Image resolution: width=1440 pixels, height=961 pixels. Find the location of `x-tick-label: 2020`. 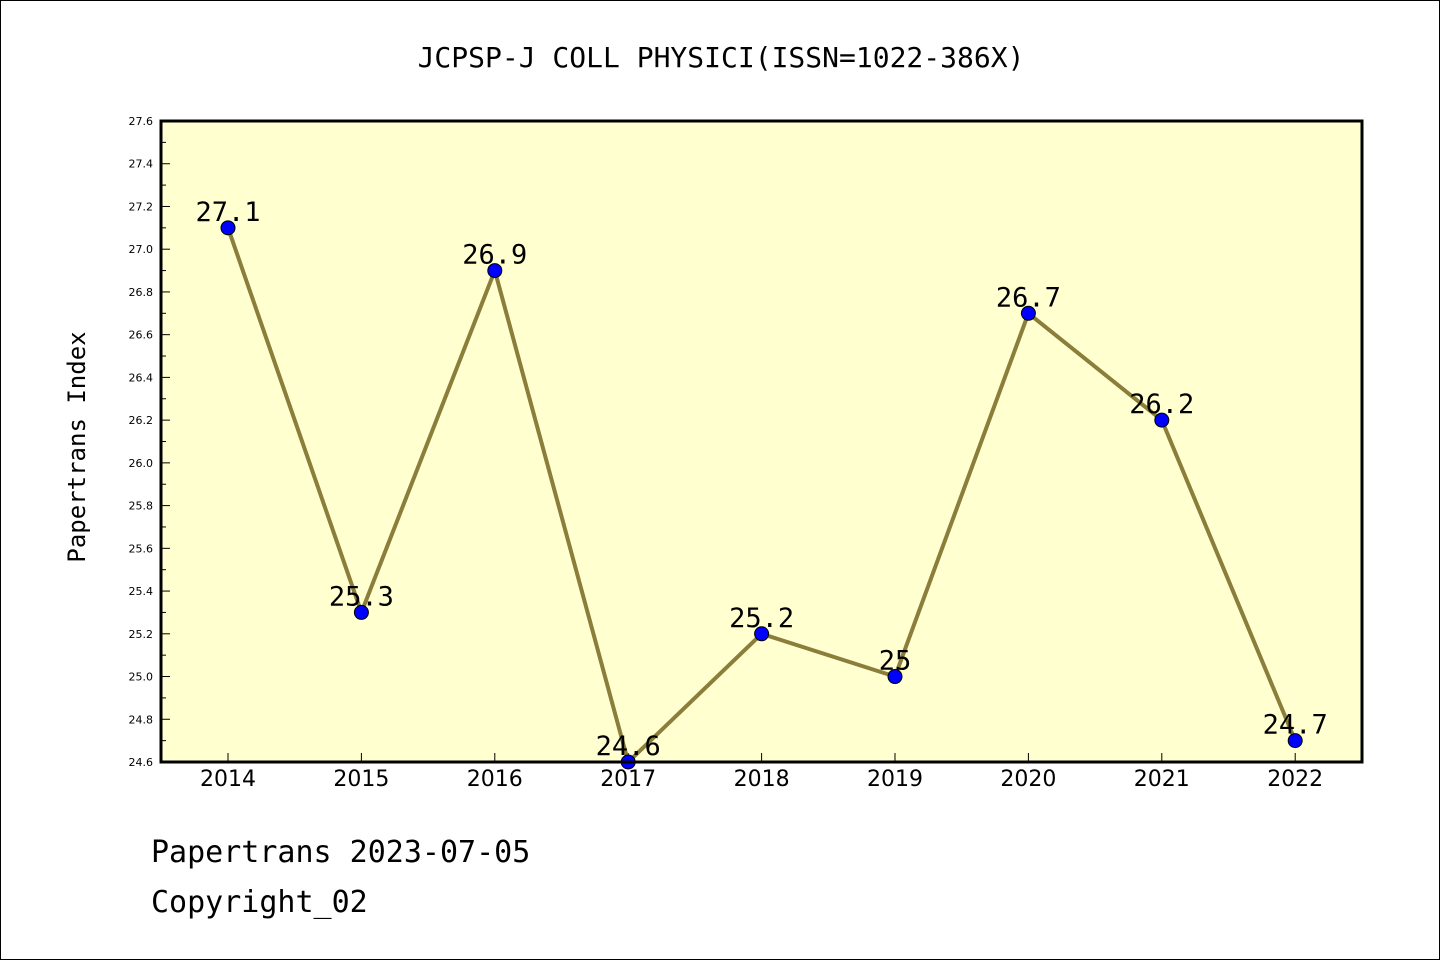

x-tick-label: 2020 is located at coordinates (1028, 779).